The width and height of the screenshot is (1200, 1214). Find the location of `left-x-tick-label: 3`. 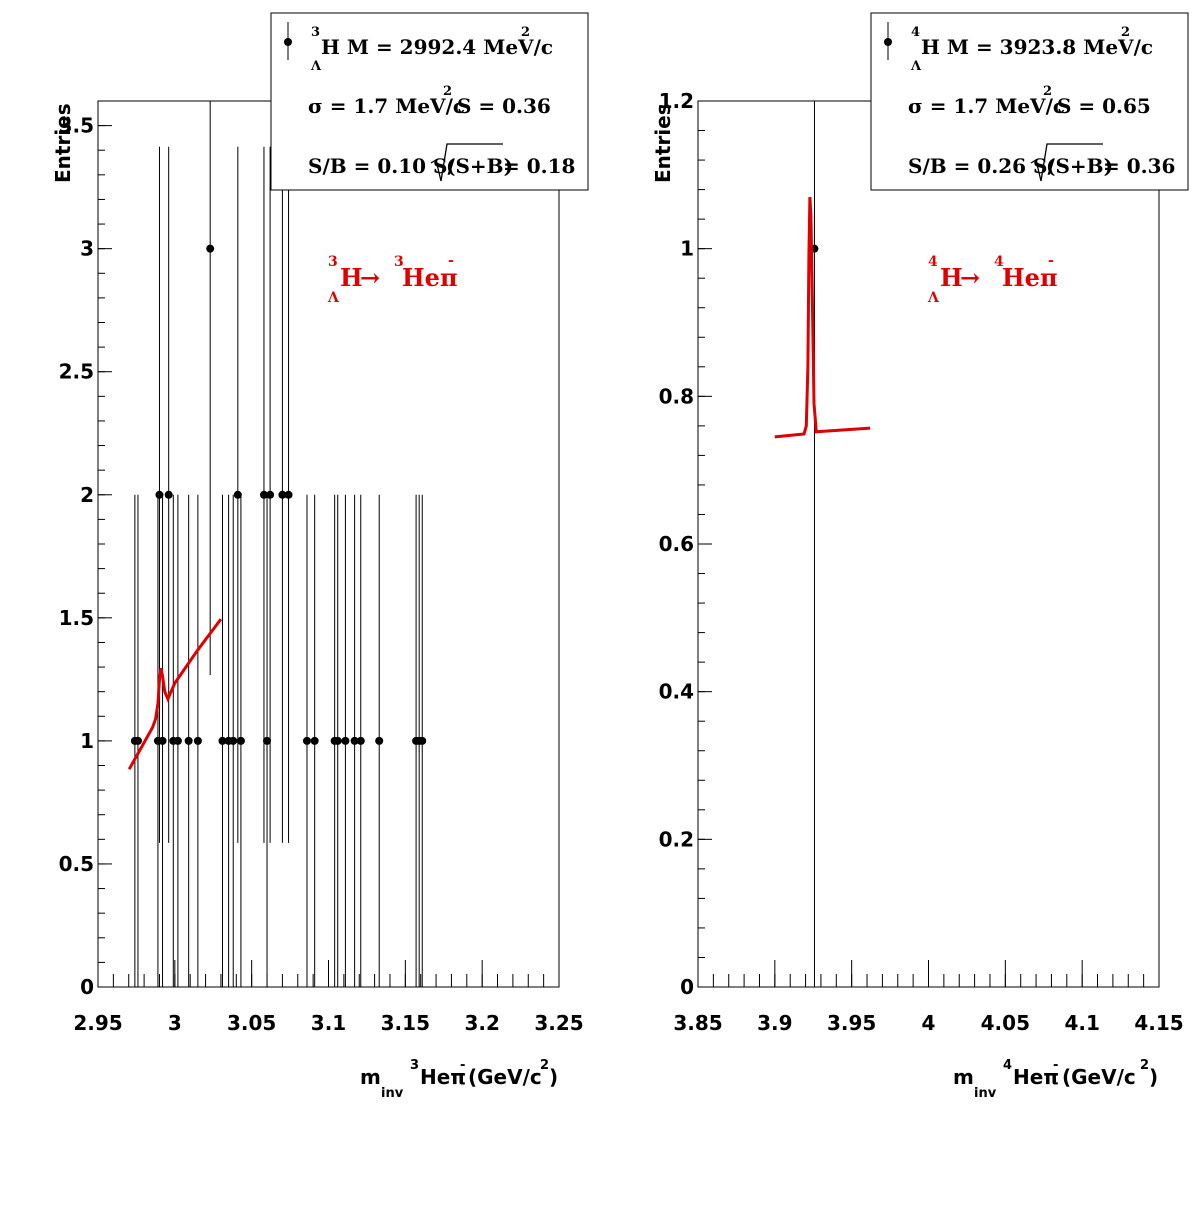

left-x-tick-label: 3 is located at coordinates (175, 1023).